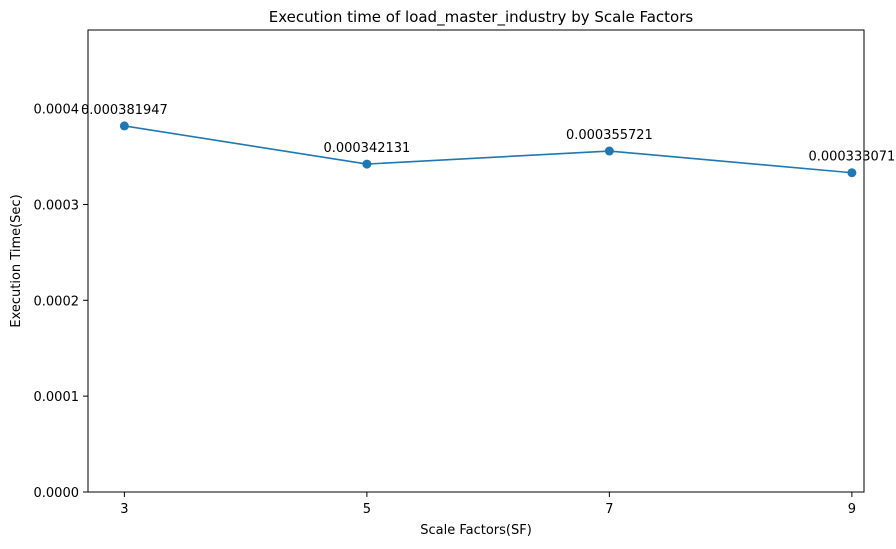 The height and width of the screenshot is (549, 896). Describe the element at coordinates (57, 397) in the screenshot. I see `y-tick-label: 0.0001` at that location.